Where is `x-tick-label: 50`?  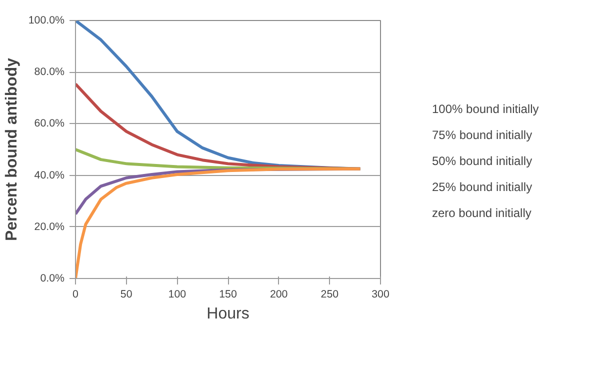 x-tick-label: 50 is located at coordinates (126, 294).